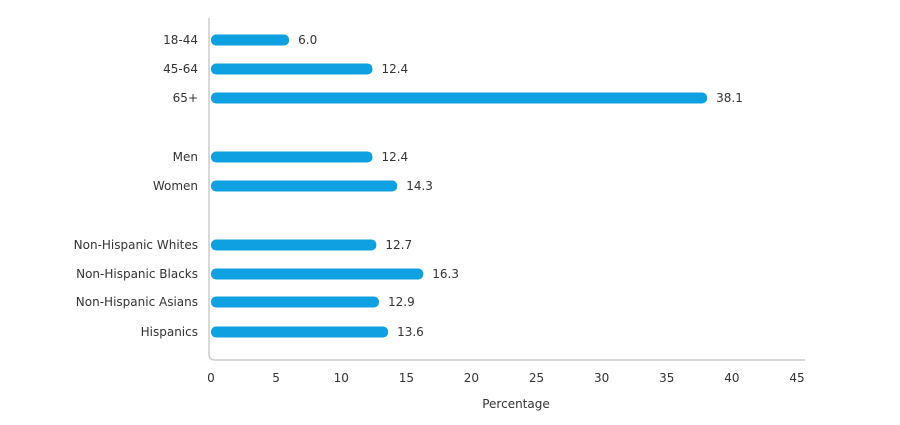 The image size is (900, 425). What do you see at coordinates (317, 274) in the screenshot?
I see `bar-non-hispanic-blacks` at bounding box center [317, 274].